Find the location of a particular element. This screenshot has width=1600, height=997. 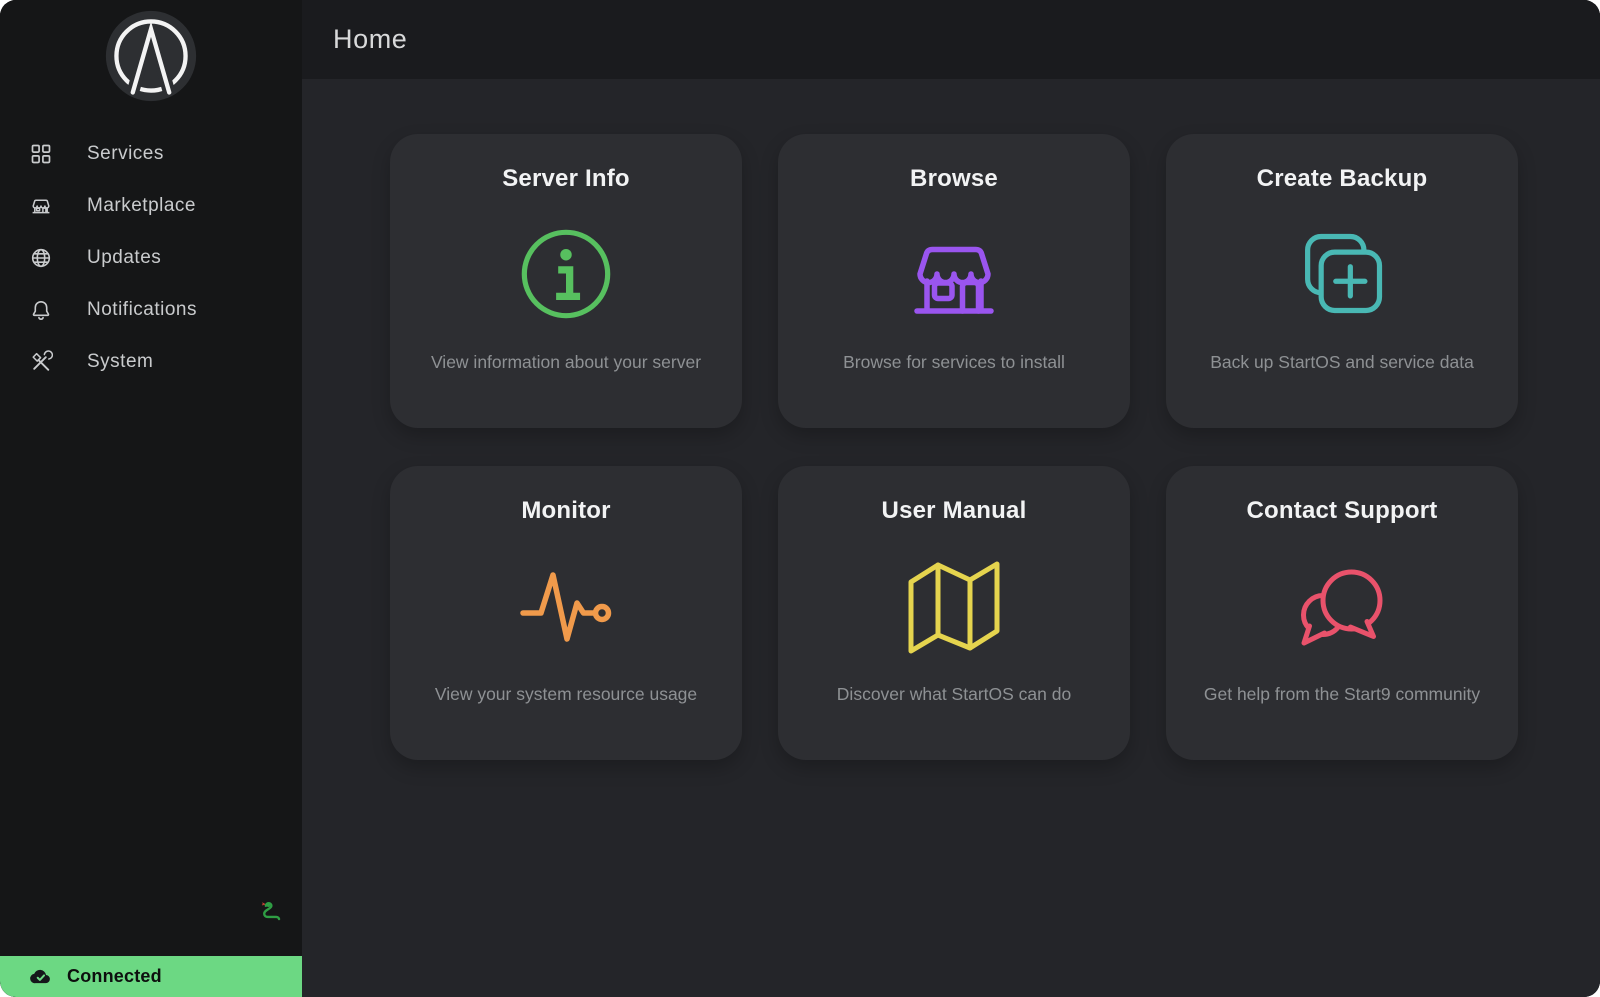

pulse-icon is located at coordinates (566, 606).